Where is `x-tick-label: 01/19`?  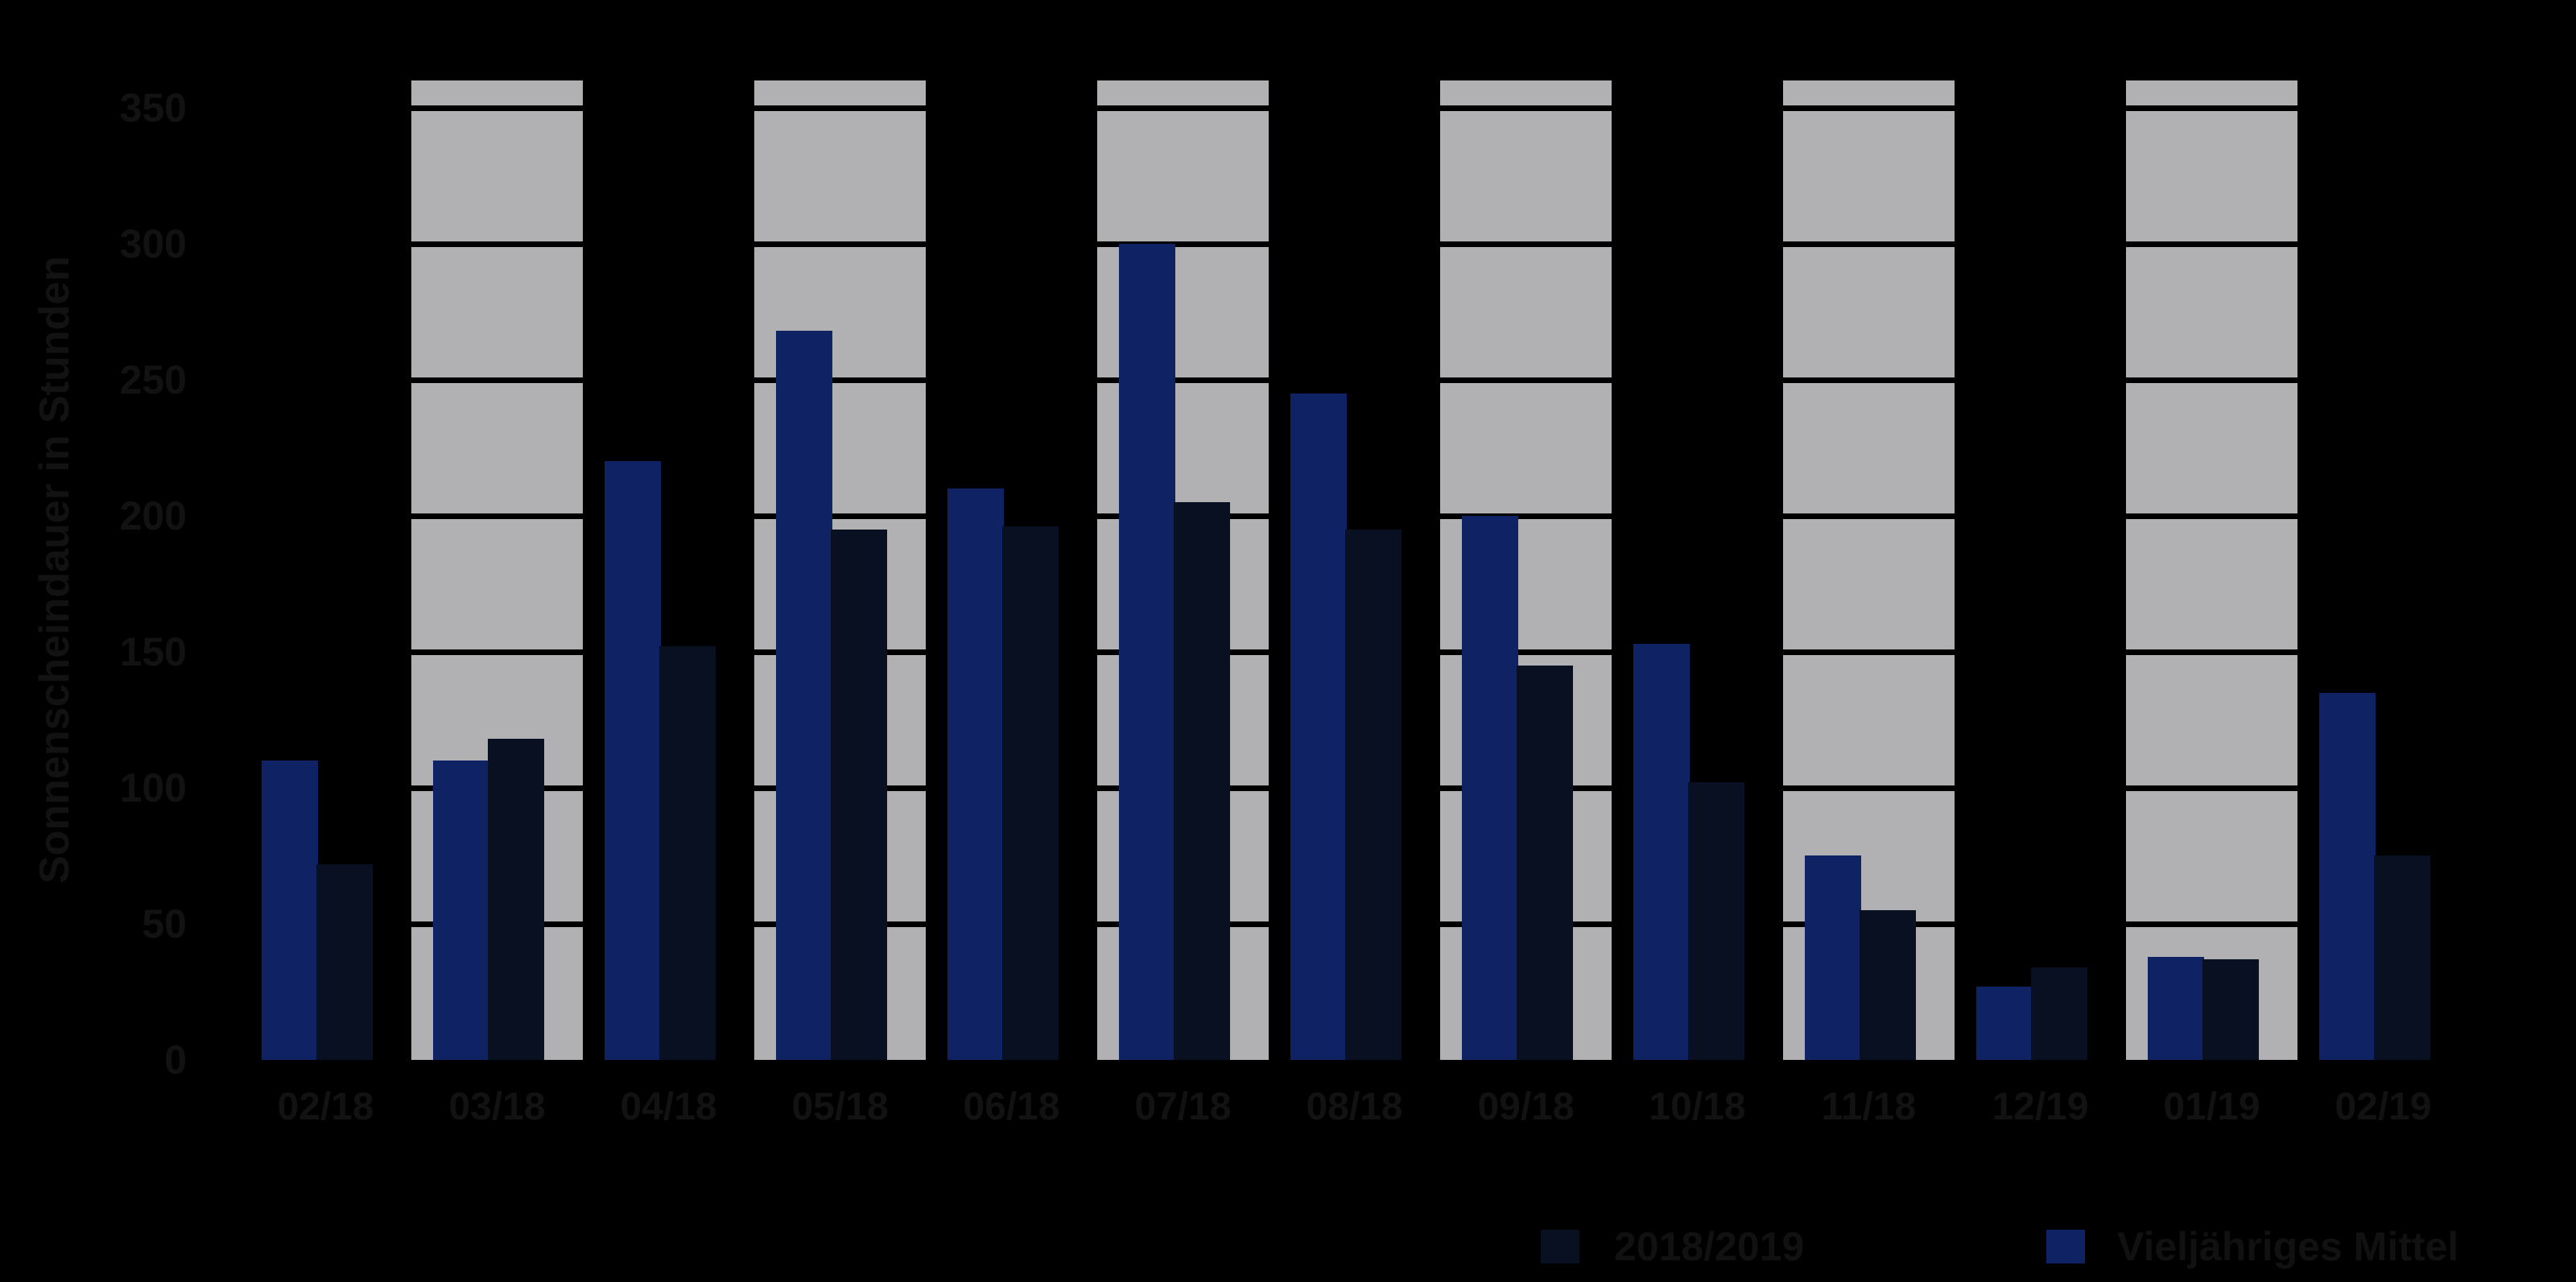
x-tick-label: 01/19 is located at coordinates (2211, 1107).